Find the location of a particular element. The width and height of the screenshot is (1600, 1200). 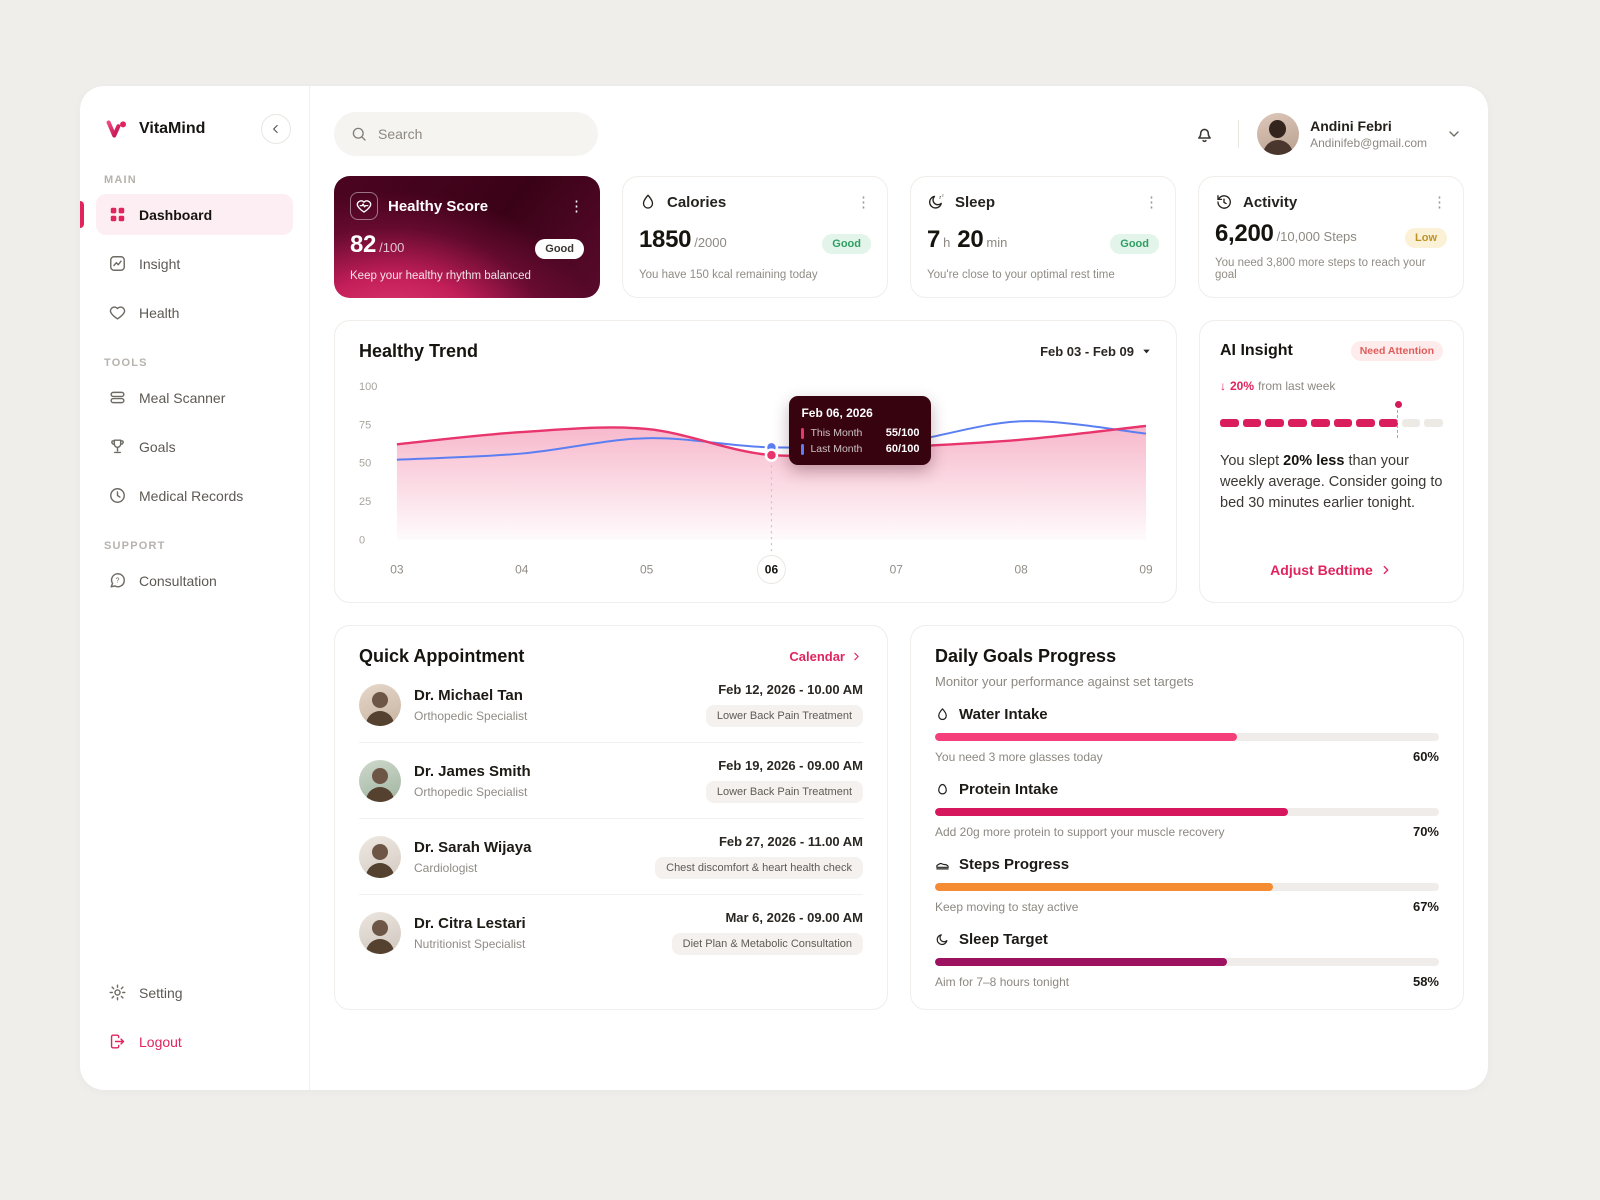

protein-icon is located at coordinates (942, 789).